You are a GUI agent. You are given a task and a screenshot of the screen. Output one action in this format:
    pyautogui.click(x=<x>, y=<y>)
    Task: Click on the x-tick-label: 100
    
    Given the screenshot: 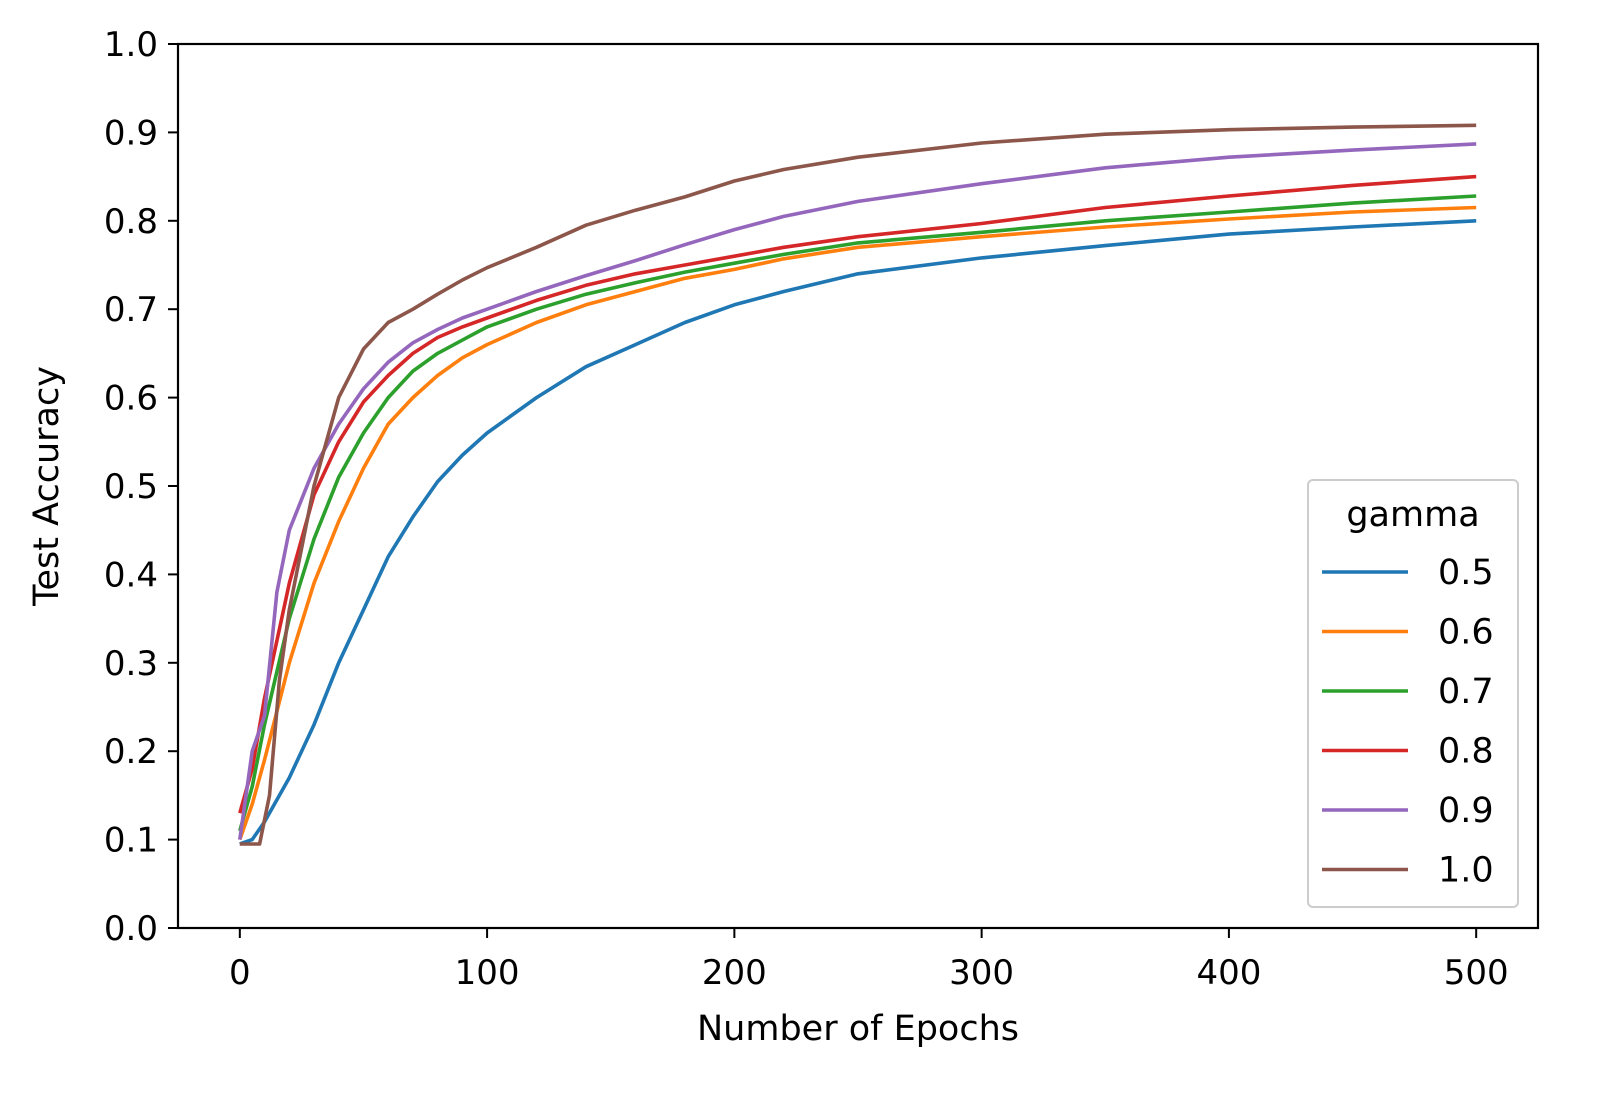 What is the action you would take?
    pyautogui.click(x=487, y=973)
    